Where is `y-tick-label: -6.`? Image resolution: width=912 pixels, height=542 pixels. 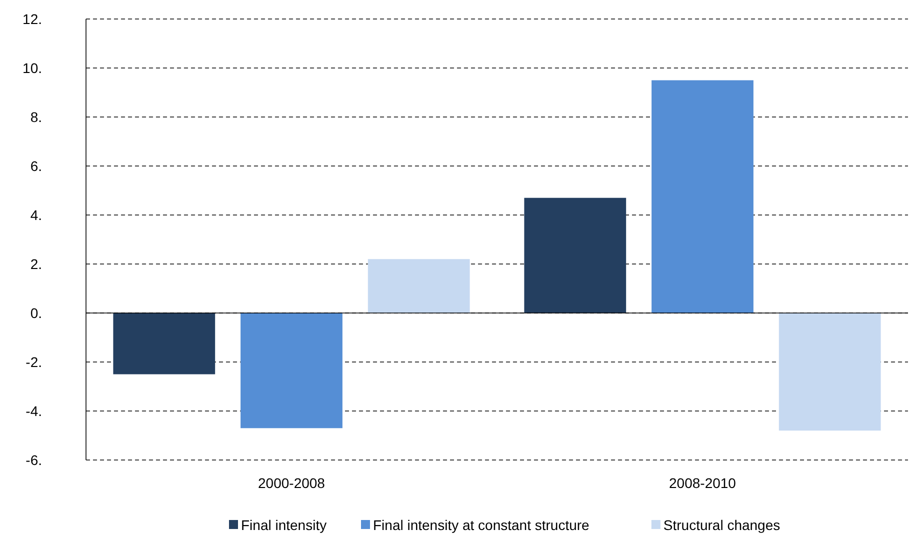
y-tick-label: -6. is located at coordinates (34, 460).